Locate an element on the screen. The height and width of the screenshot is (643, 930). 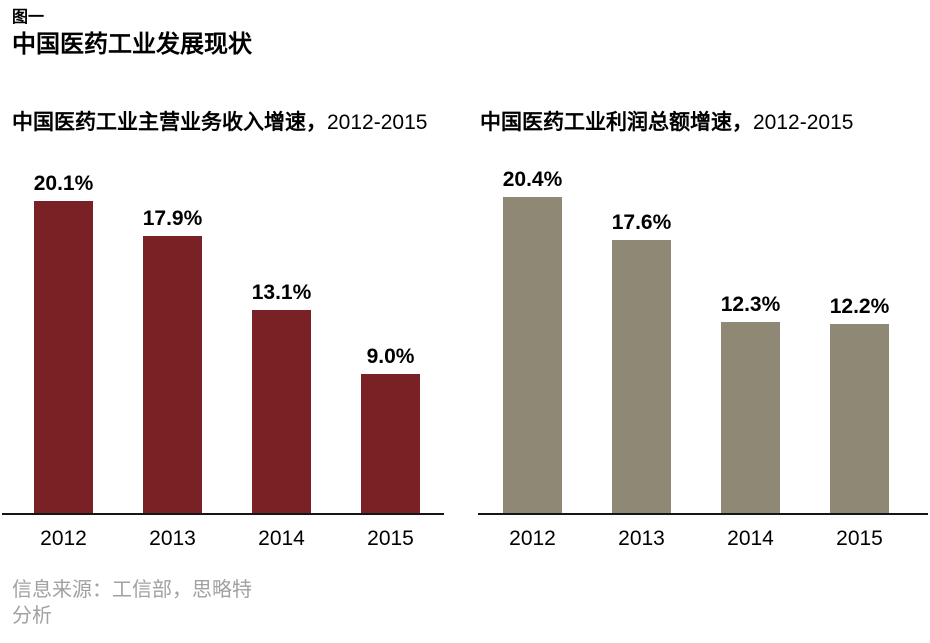
revenue-chart-title-text: 中国医药工业主营业务收入增速， is located at coordinates (169, 122).